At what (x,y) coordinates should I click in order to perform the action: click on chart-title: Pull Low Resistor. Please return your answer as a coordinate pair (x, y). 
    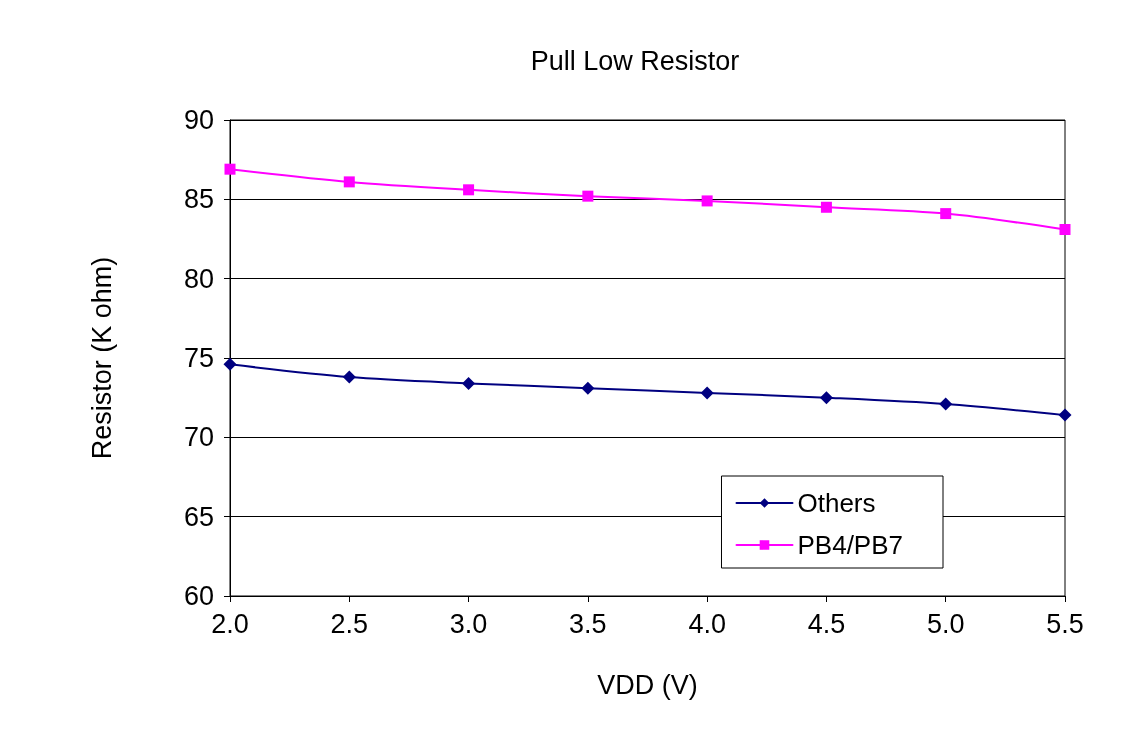
    Looking at the image, I should click on (635, 60).